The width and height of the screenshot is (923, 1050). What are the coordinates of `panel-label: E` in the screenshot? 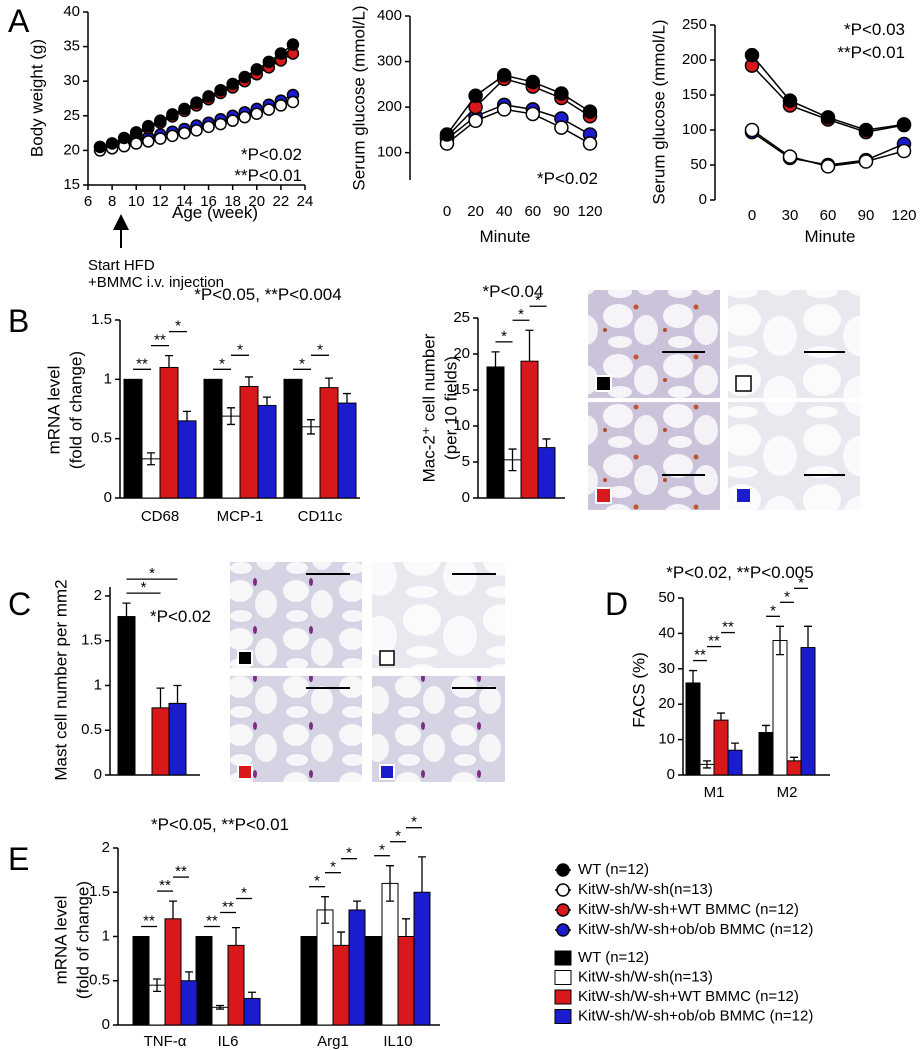 It's located at (18, 859).